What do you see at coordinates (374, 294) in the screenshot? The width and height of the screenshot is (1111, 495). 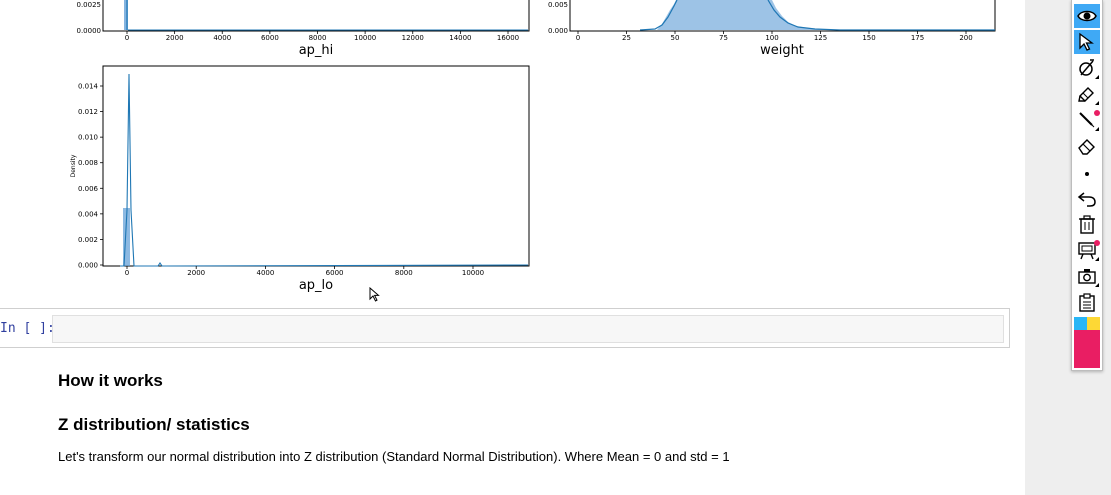 I see `mouse-cursor-icon` at bounding box center [374, 294].